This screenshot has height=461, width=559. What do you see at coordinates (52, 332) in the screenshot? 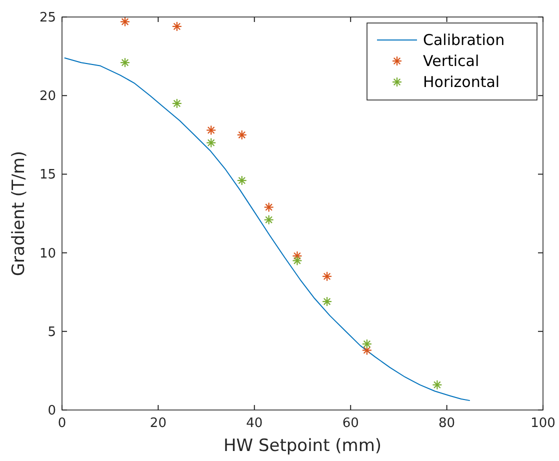
I see `y-tick-label: 5` at bounding box center [52, 332].